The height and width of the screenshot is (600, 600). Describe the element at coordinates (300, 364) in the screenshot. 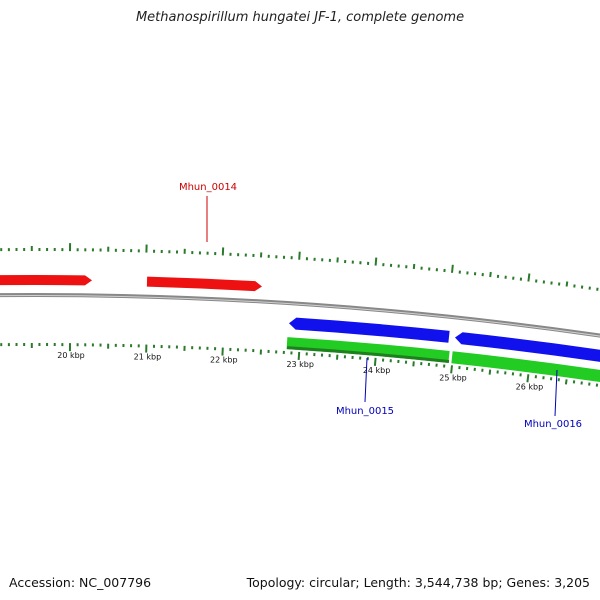

I see `scale-label: 23 kbp` at that location.